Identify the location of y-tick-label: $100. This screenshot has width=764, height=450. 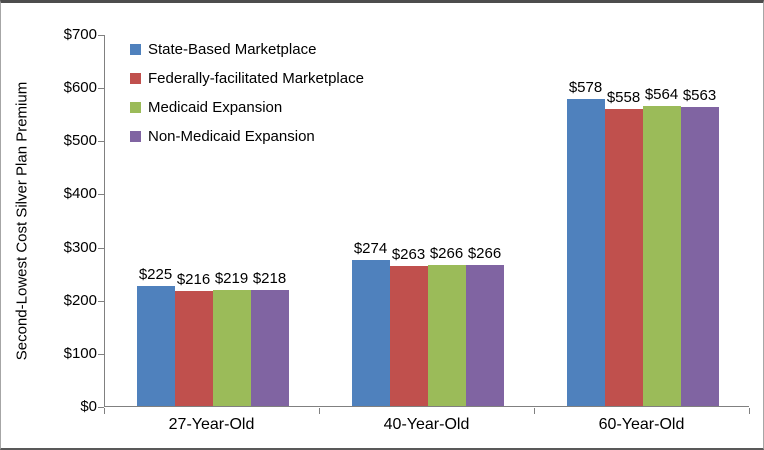
(80, 353).